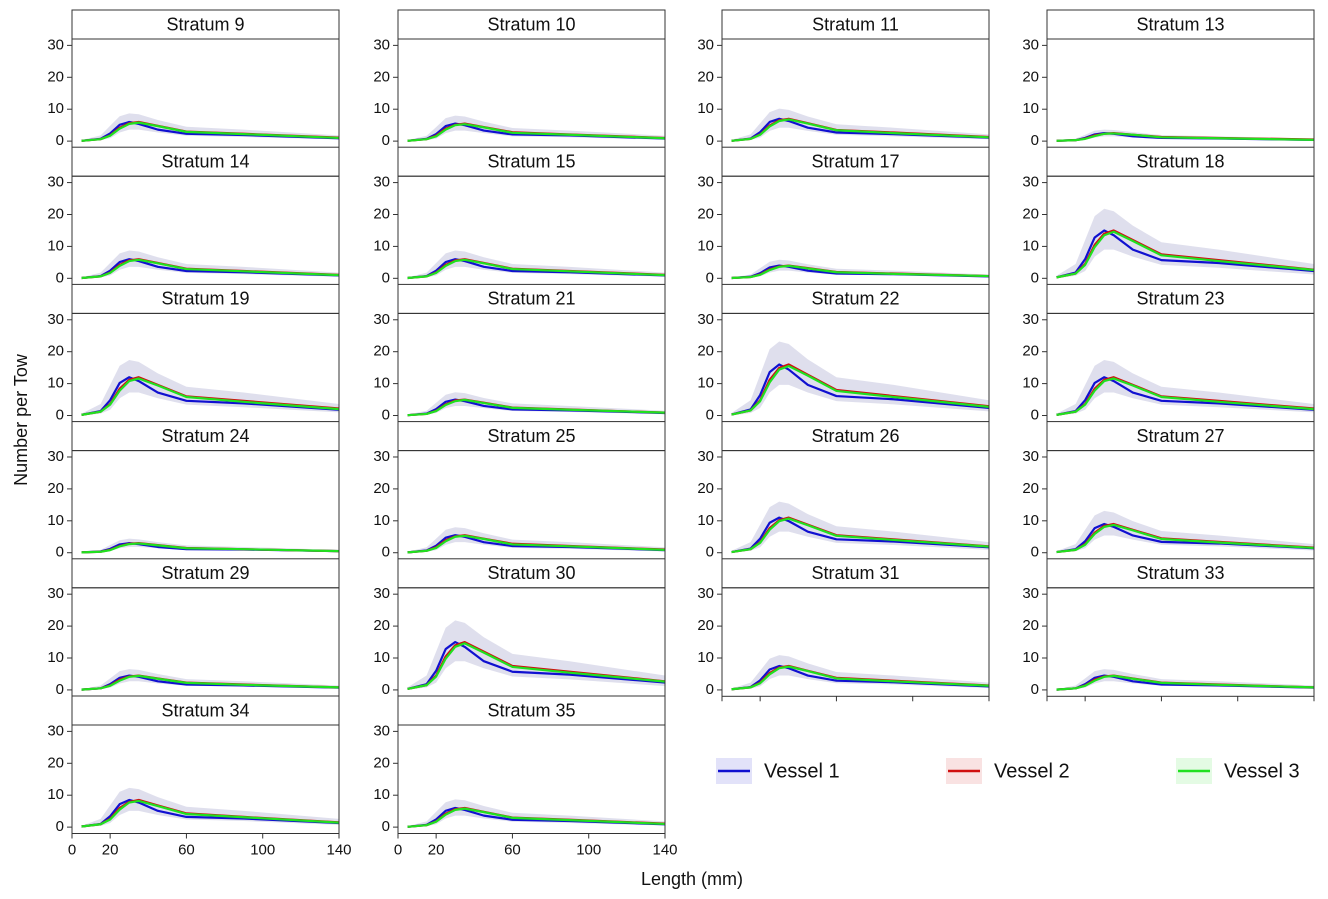  What do you see at coordinates (1180, 573) in the screenshot?
I see `panel-title: Stratum 33` at bounding box center [1180, 573].